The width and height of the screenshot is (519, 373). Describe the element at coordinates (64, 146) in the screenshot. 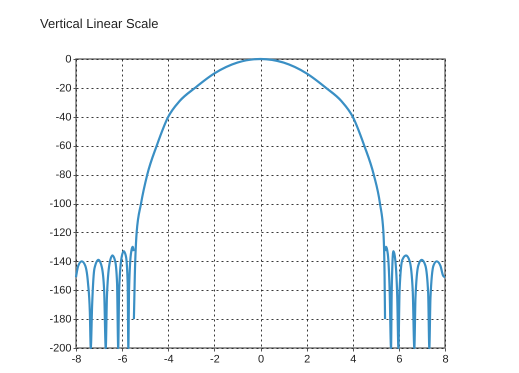

I see `y-tick-label: -60` at that location.